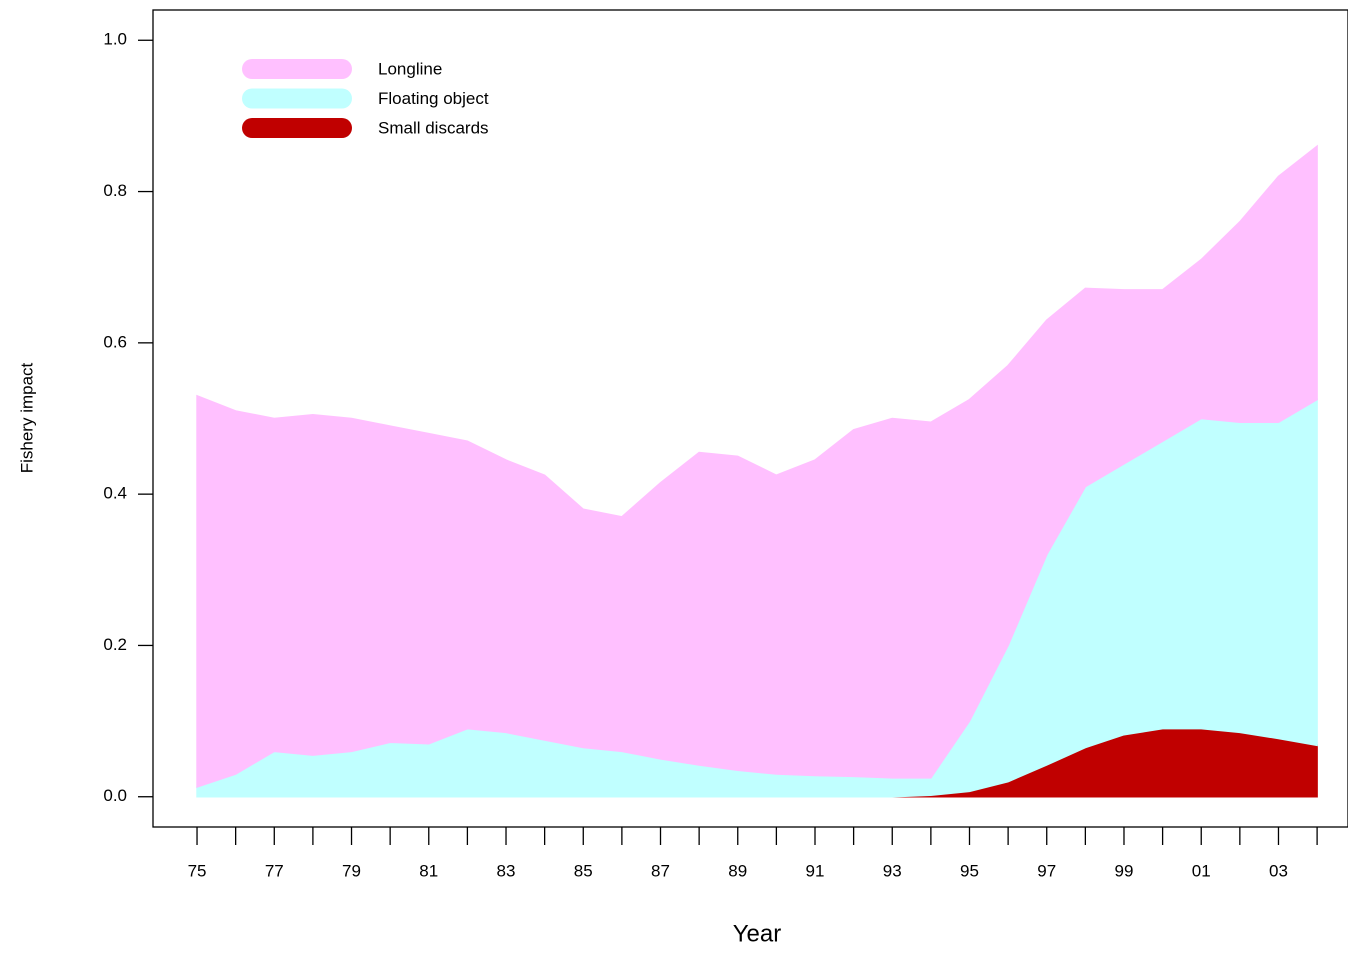  Describe the element at coordinates (815, 870) in the screenshot. I see `x-tick-label: 91` at that location.